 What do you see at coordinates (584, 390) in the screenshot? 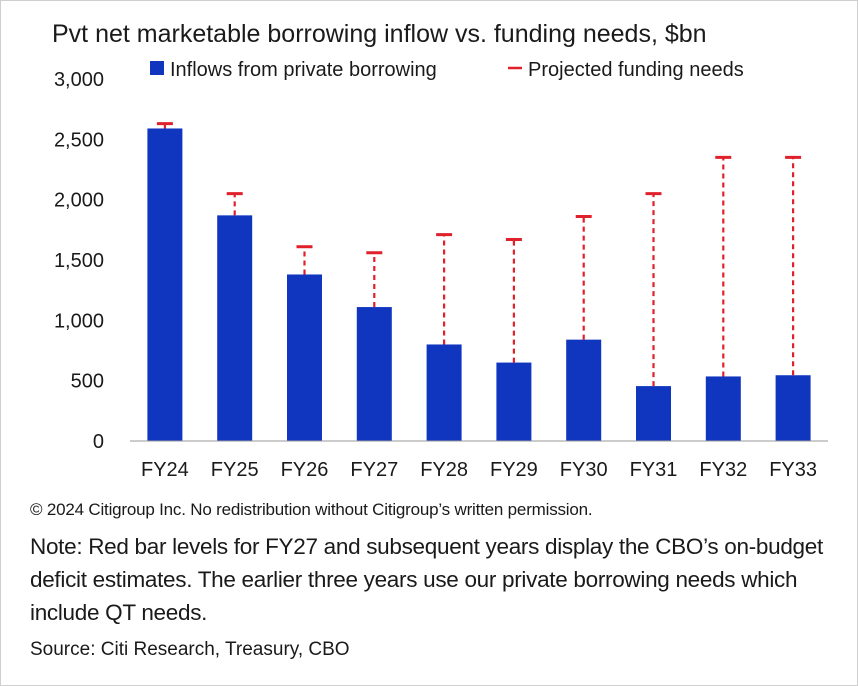
I see `bar-fy30` at bounding box center [584, 390].